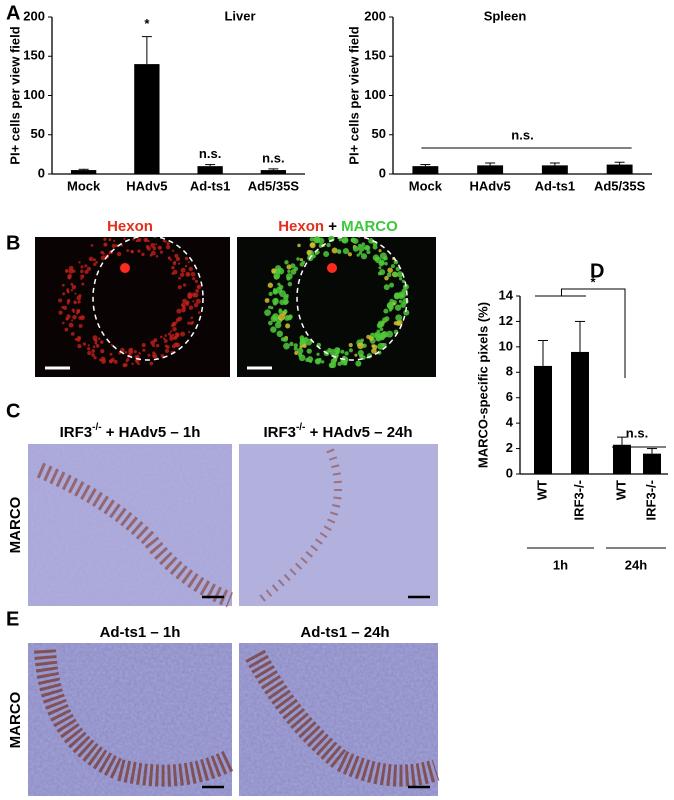 The image size is (674, 800). What do you see at coordinates (426, 185) in the screenshot?
I see `x-tick-label: Mock` at bounding box center [426, 185].